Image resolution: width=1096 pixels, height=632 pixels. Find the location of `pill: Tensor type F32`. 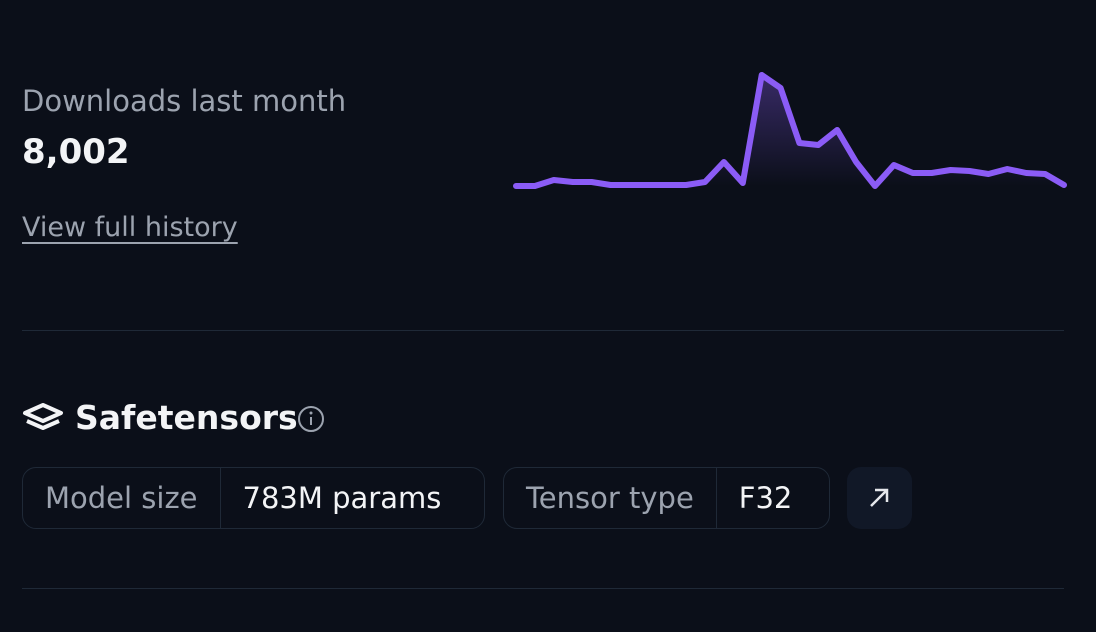

pill: Tensor type F32 is located at coordinates (666, 498).